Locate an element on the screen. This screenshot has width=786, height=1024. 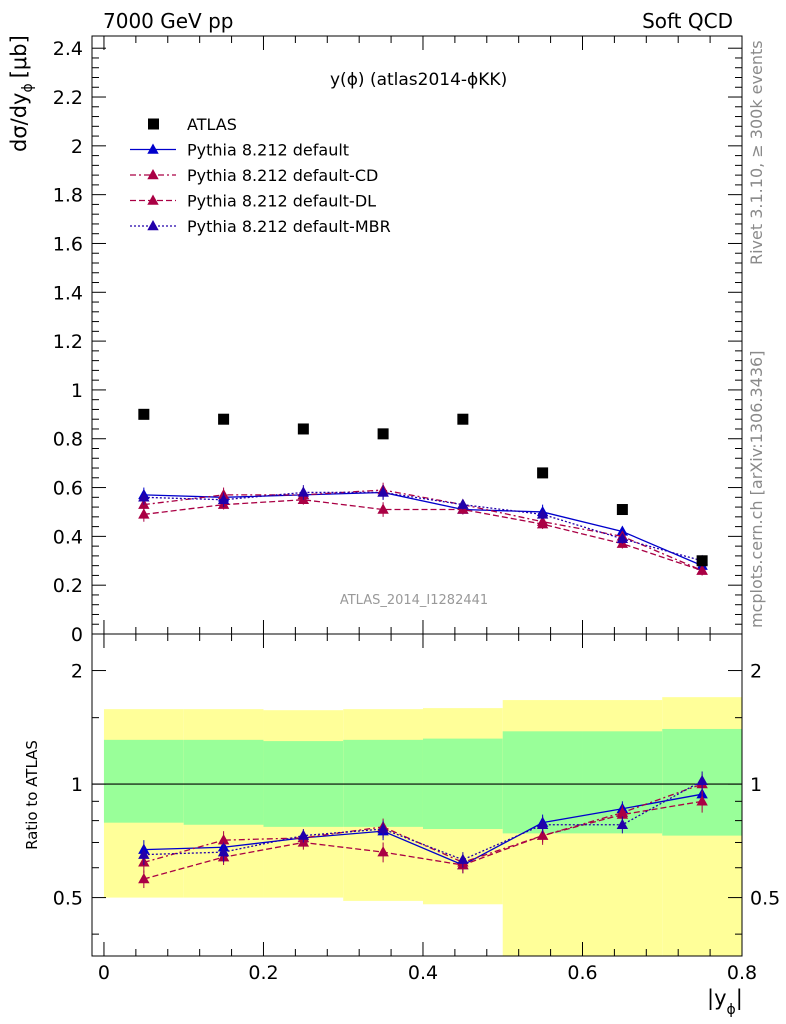
ratio-xtick-label-4: 0.8 is located at coordinates (742, 973).